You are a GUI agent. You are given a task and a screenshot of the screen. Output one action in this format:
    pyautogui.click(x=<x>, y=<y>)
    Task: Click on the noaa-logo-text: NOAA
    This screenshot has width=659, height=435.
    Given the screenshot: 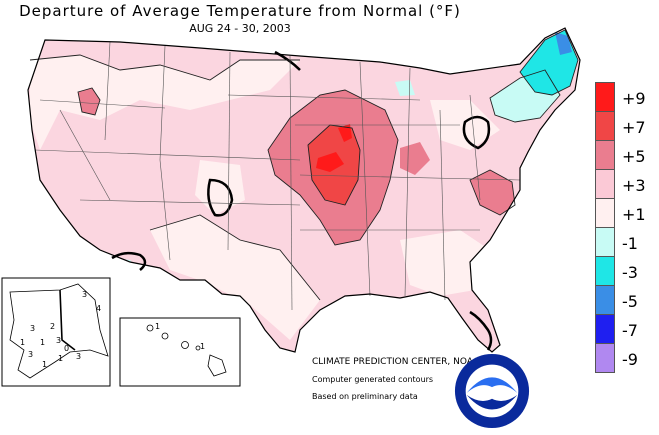 What is the action you would take?
    pyautogui.click(x=492, y=392)
    